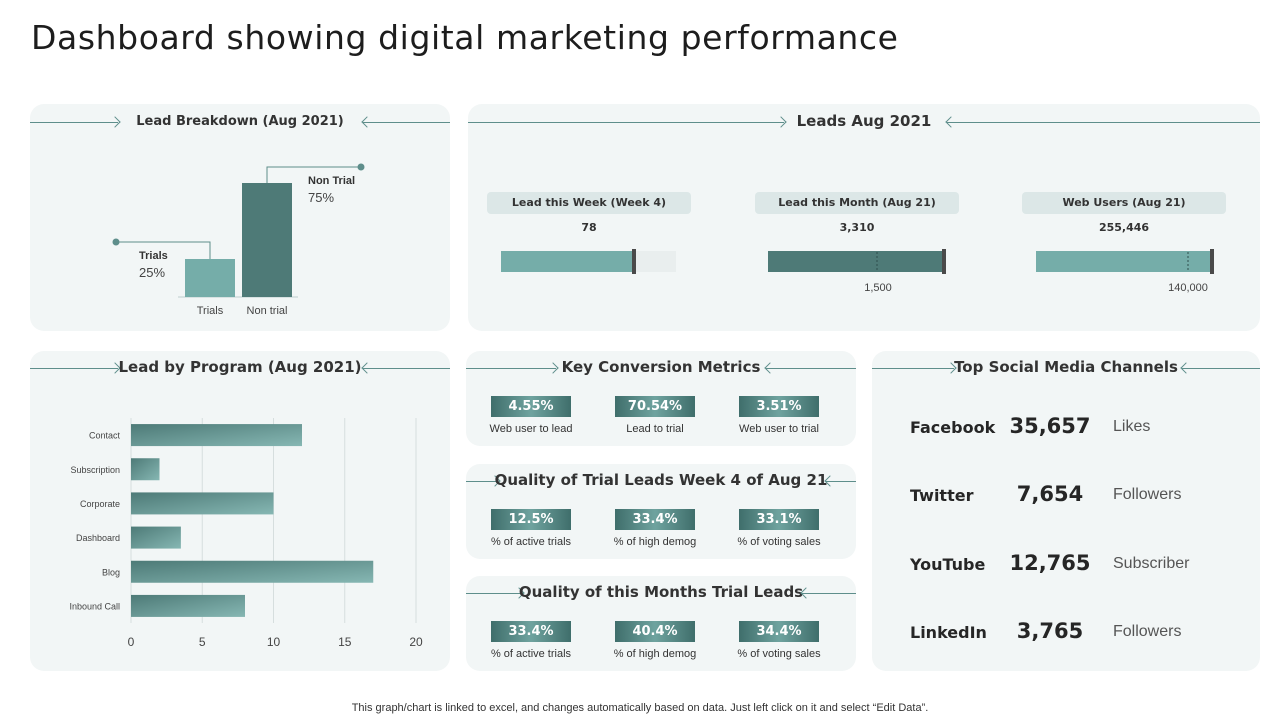  What do you see at coordinates (361, 167) in the screenshot?
I see `non-trial-callout-dot` at bounding box center [361, 167].